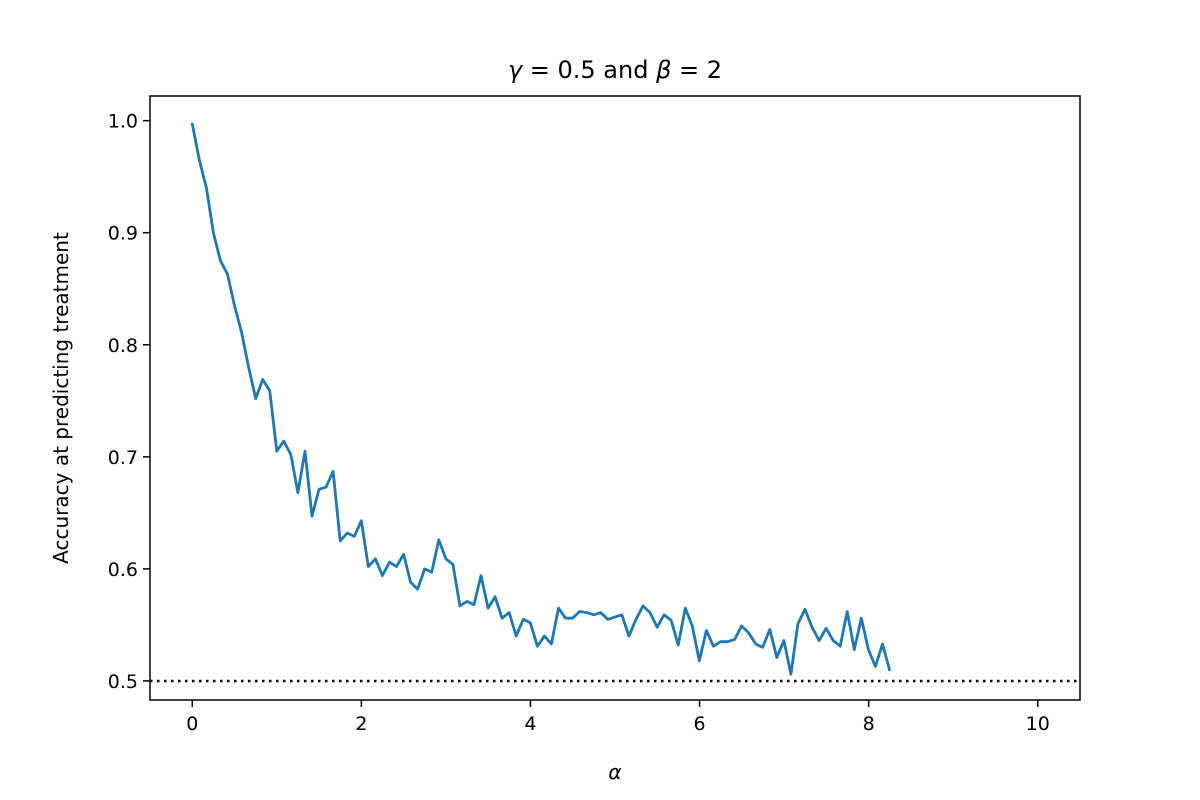 The image size is (1200, 800). Describe the element at coordinates (123, 122) in the screenshot. I see `y-tick-label: 1.0` at that location.